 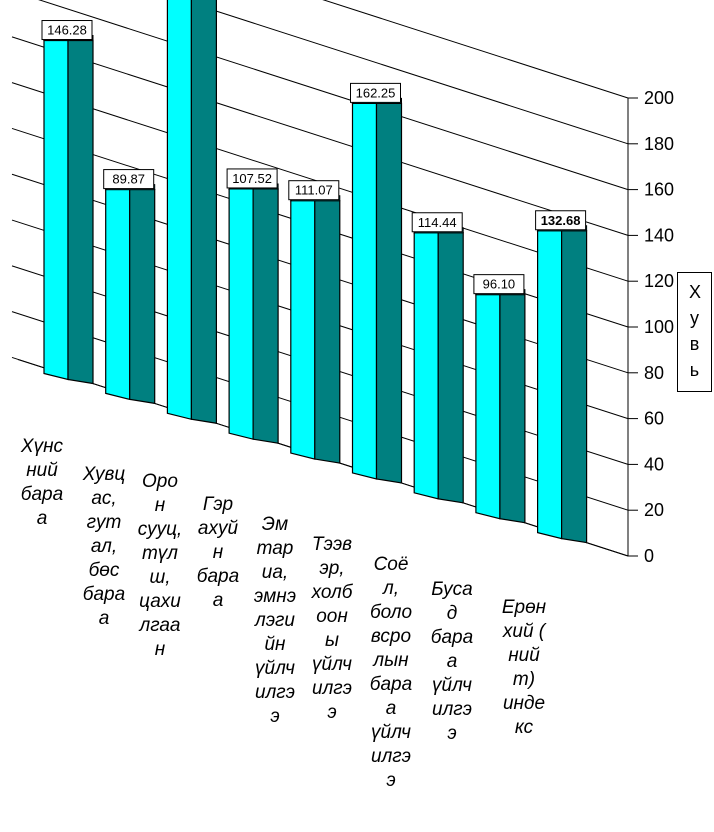 I want to click on category-label: Гэр ахуй н бара а, so click(x=218, y=552).